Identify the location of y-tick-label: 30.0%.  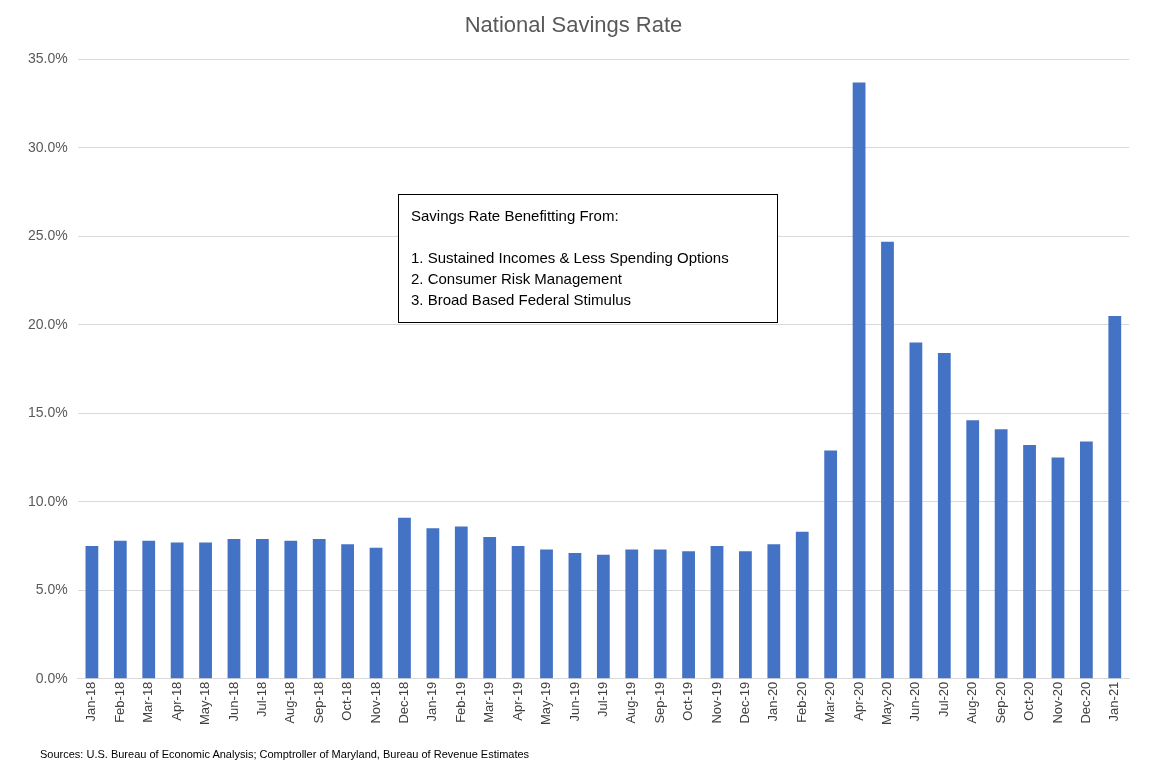
(47, 146).